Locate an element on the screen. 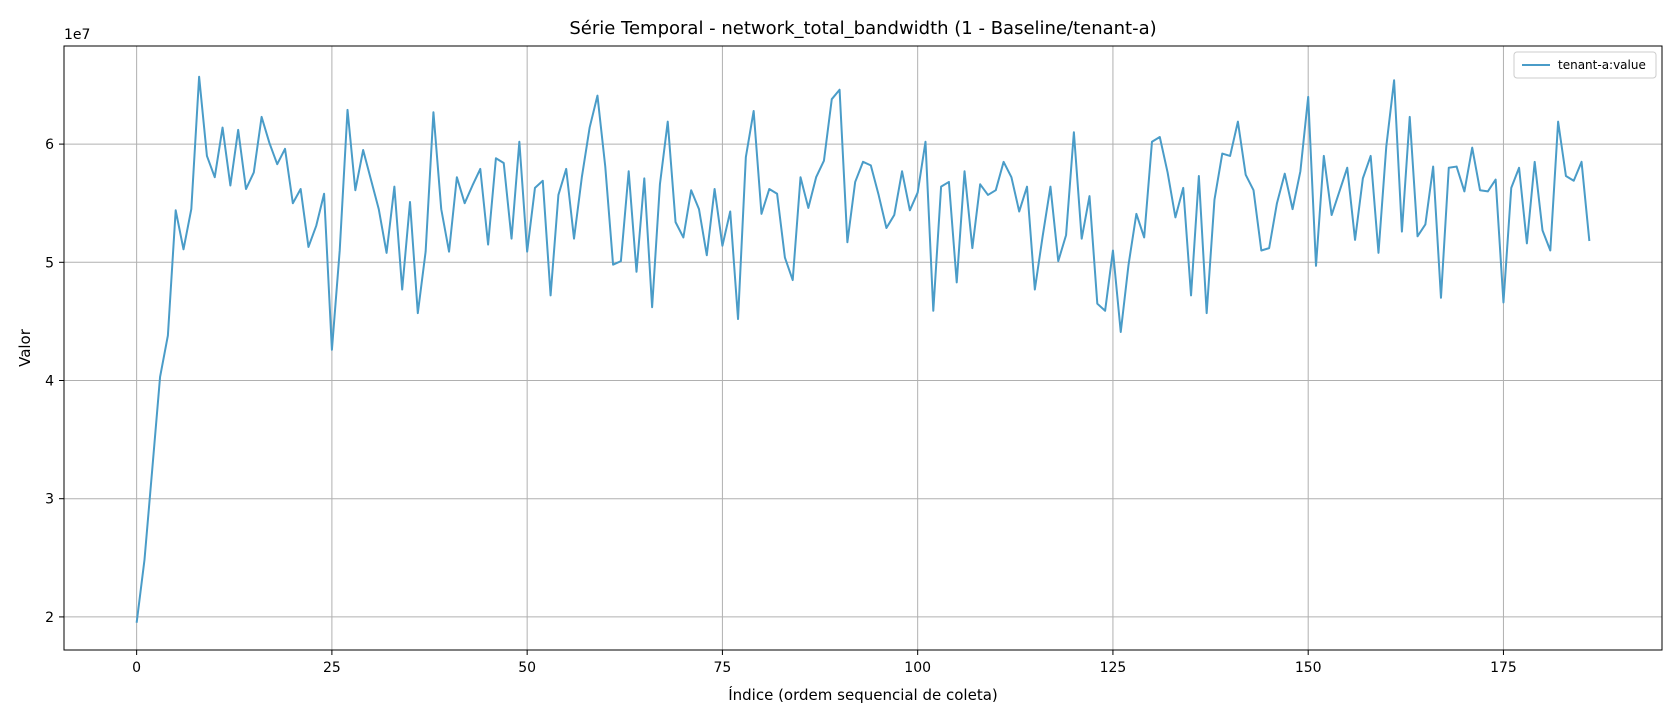 The image size is (1680, 720). legend-box is located at coordinates (1585, 65).